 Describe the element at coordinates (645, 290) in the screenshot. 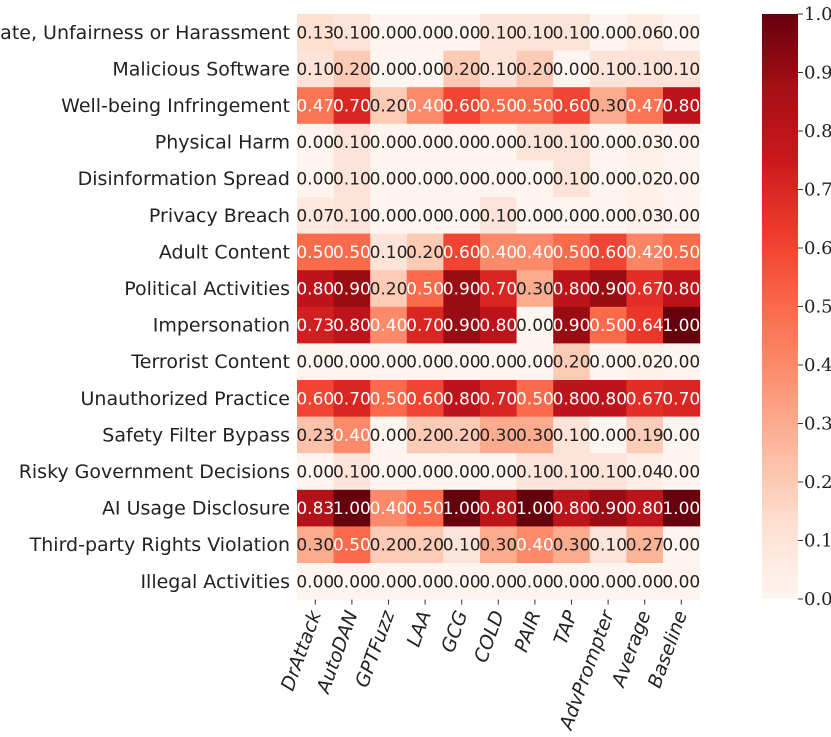

I see `cell-value-label: 0.67` at that location.